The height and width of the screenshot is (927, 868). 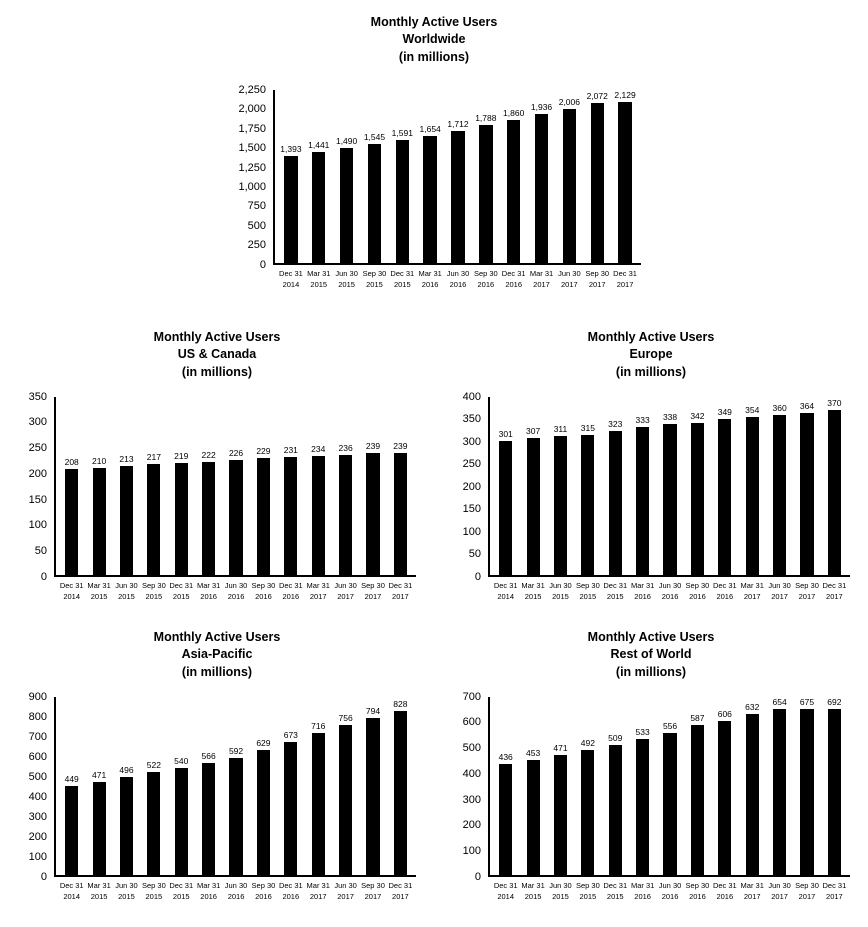 I want to click on y-axis-tick-label: 1,750, so click(x=252, y=128).